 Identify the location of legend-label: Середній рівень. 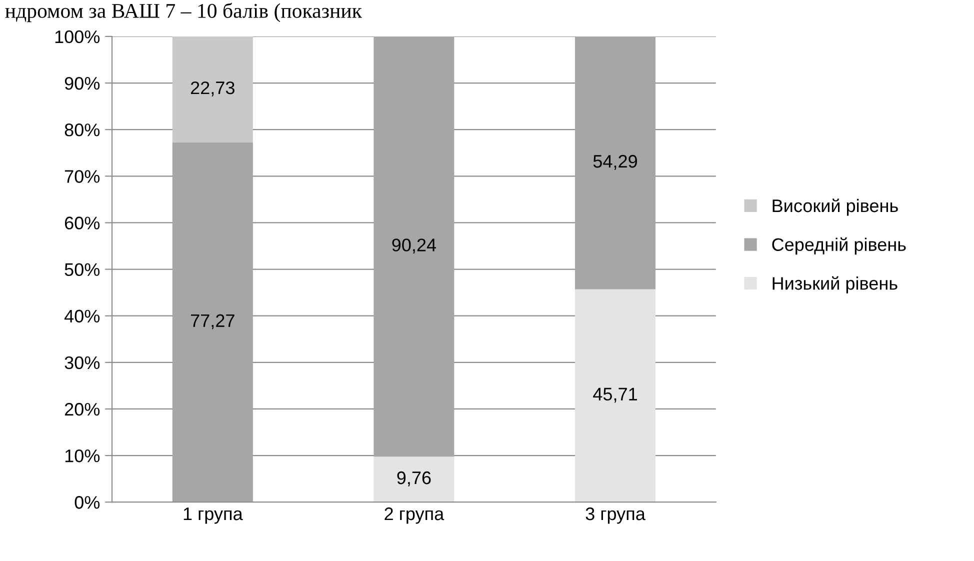
(839, 246).